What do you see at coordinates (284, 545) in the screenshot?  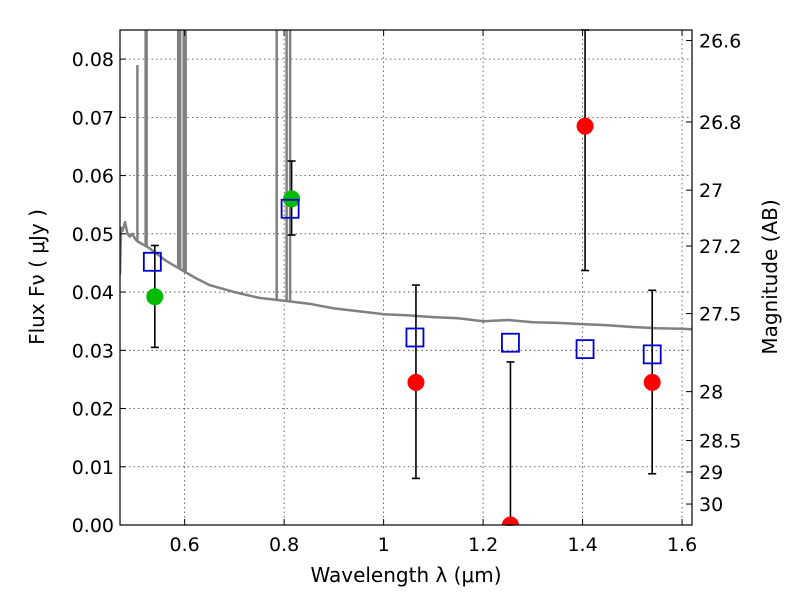 I see `x-tick-label: 0.8` at bounding box center [284, 545].